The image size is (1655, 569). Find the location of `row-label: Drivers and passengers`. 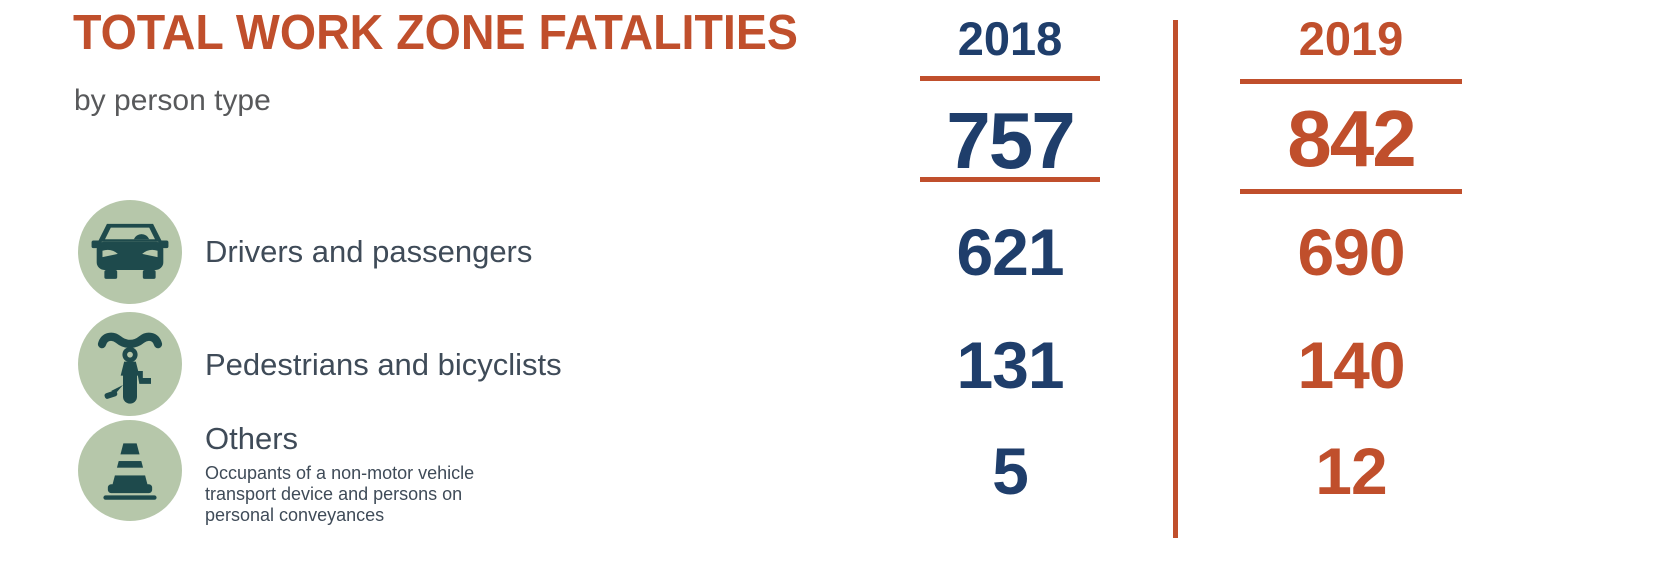

row-label: Drivers and passengers is located at coordinates (369, 252).